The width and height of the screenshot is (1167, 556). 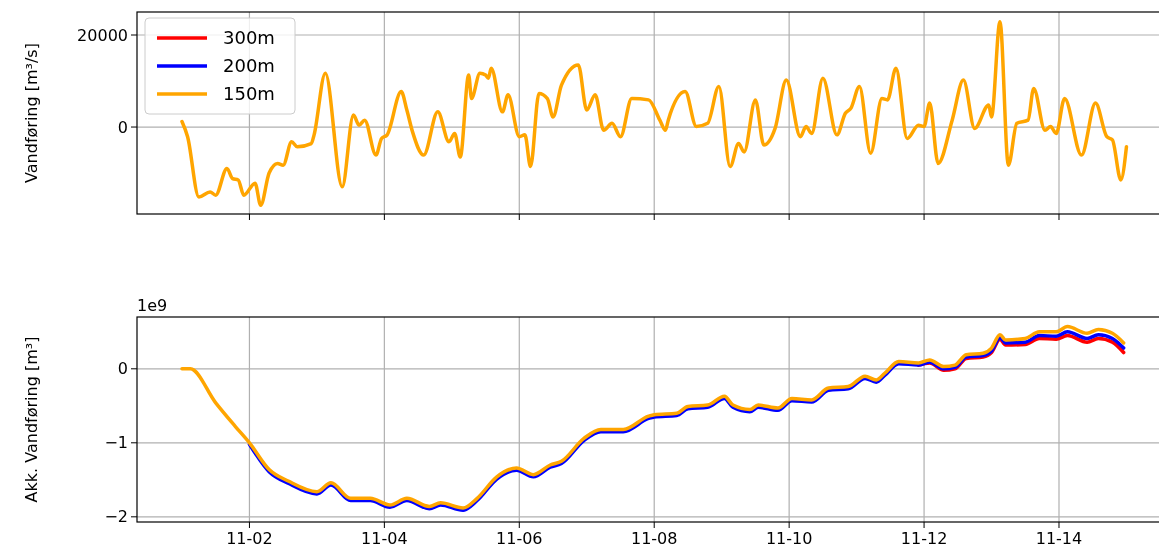 What do you see at coordinates (1059, 538) in the screenshot?
I see `x-tick-label: 11-14` at bounding box center [1059, 538].